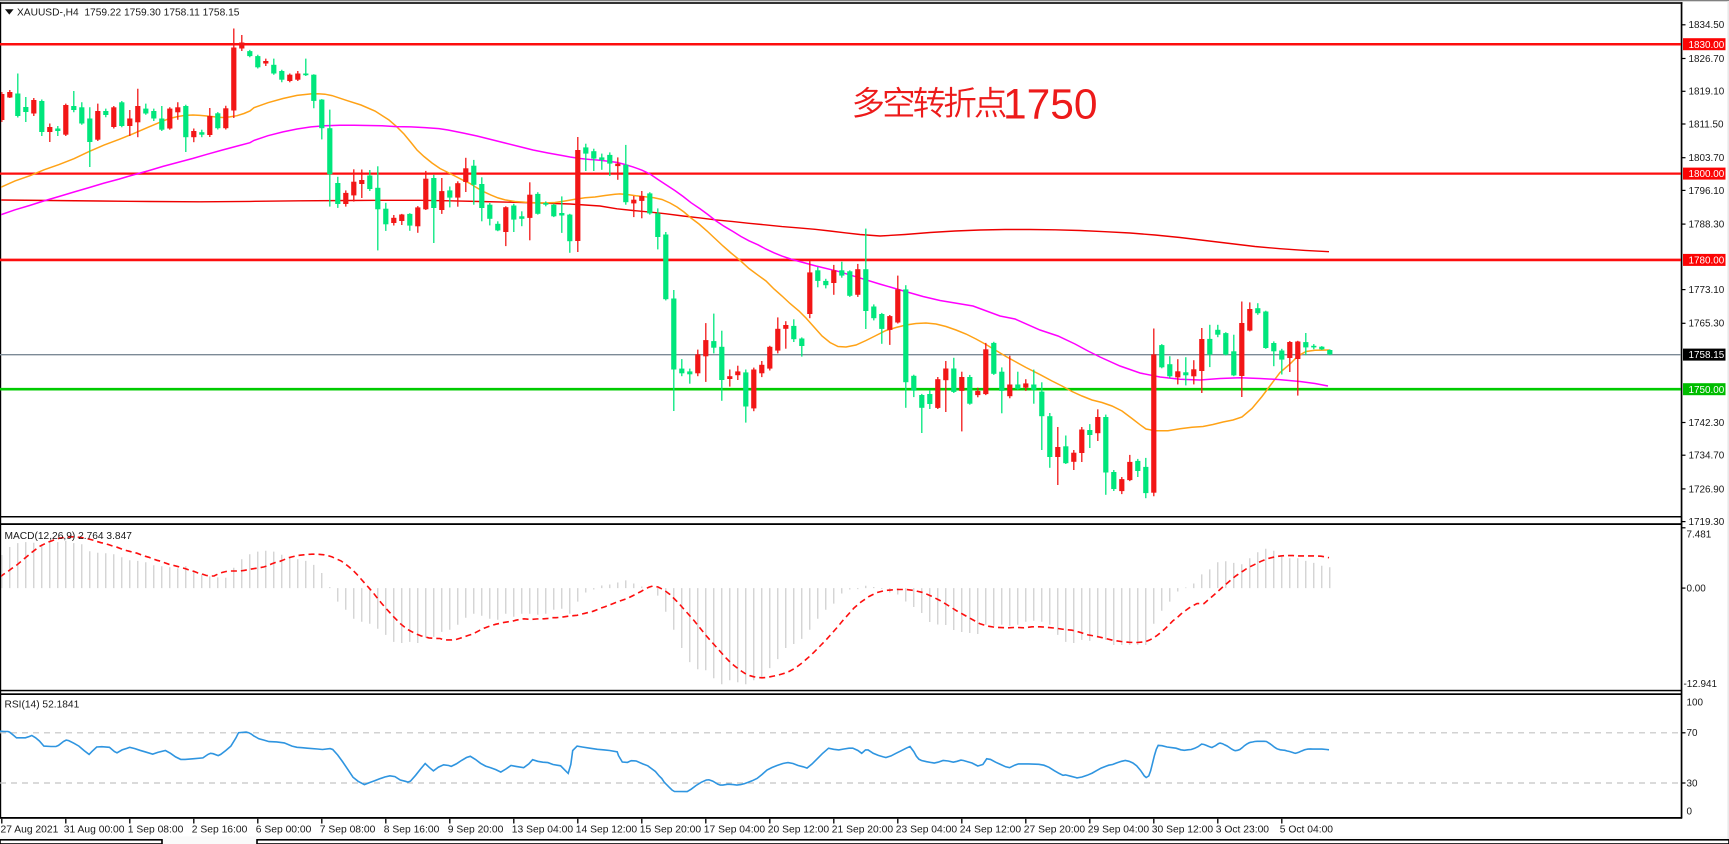 This screenshot has height=844, width=1729. What do you see at coordinates (1055, 830) in the screenshot?
I see `svg-text: 27 Sep 20:00` at bounding box center [1055, 830].